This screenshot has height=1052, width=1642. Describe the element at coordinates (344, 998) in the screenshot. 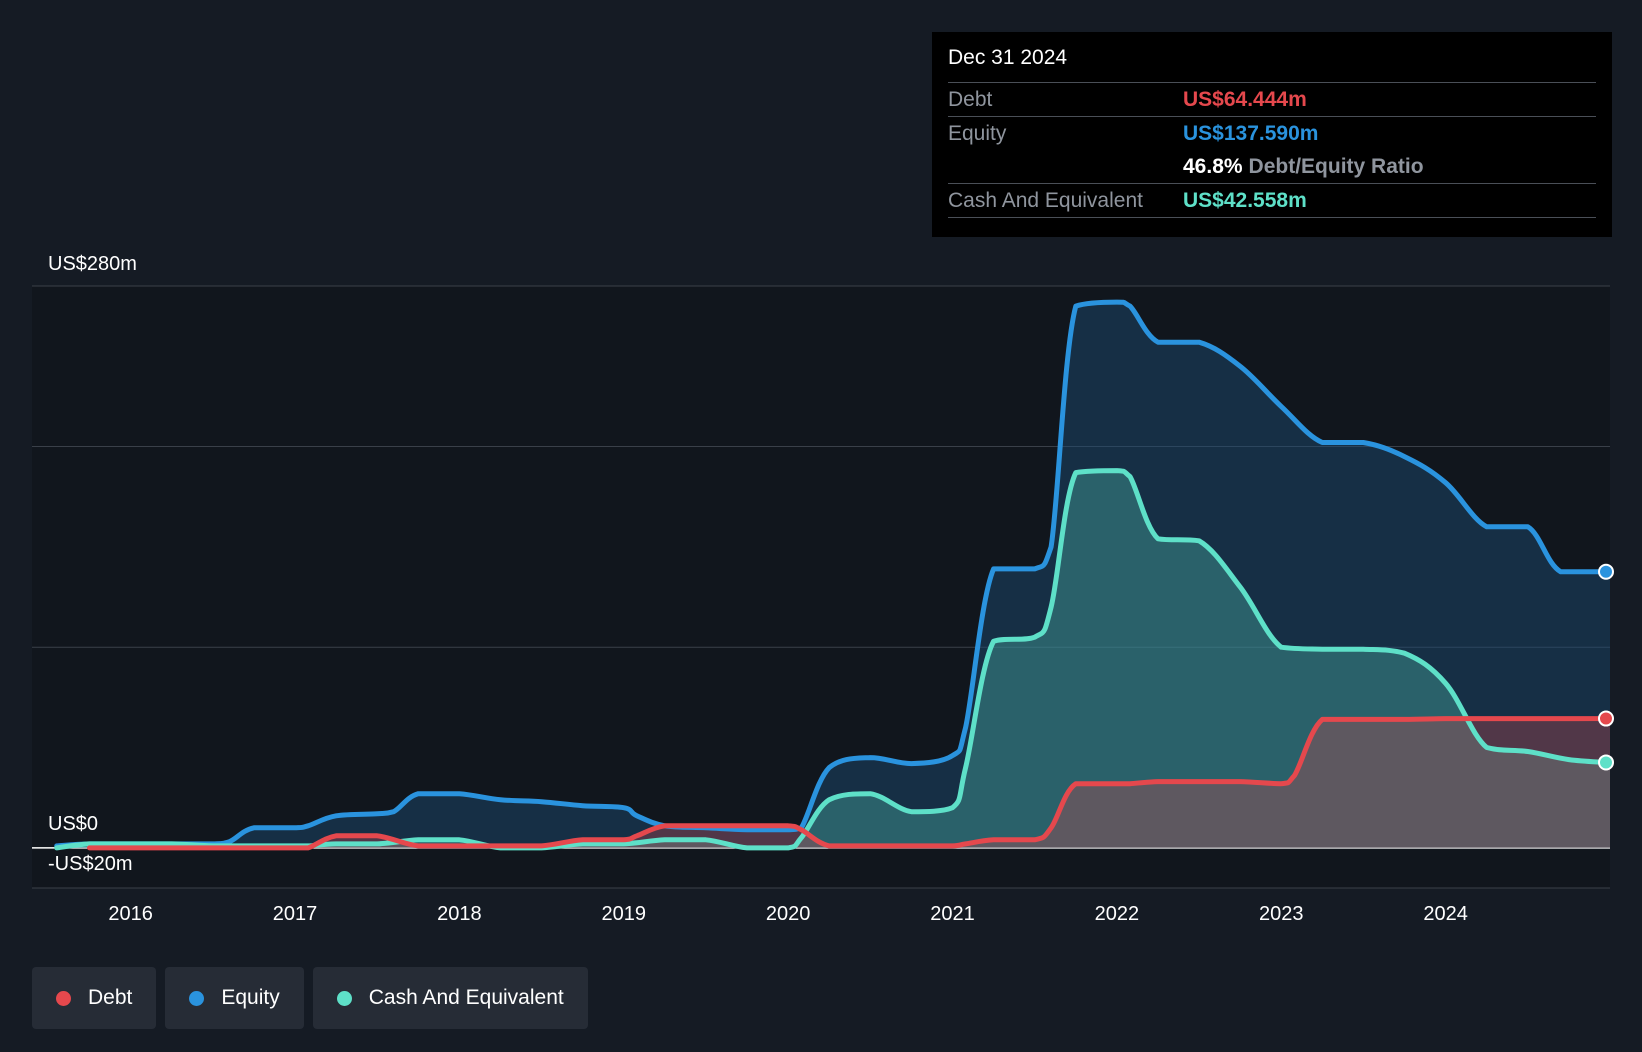

I see `cash-dot-icon` at that location.